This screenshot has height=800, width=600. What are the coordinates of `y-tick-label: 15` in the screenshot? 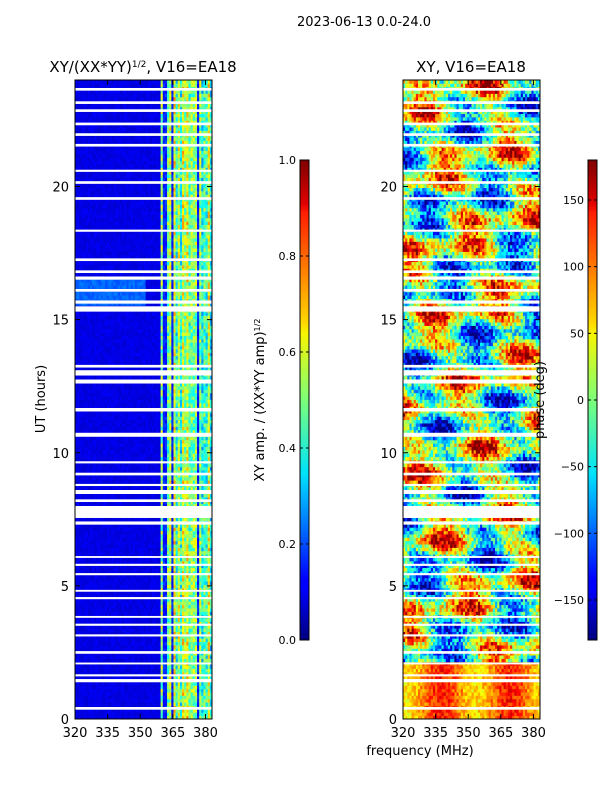 It's located at (388, 321).